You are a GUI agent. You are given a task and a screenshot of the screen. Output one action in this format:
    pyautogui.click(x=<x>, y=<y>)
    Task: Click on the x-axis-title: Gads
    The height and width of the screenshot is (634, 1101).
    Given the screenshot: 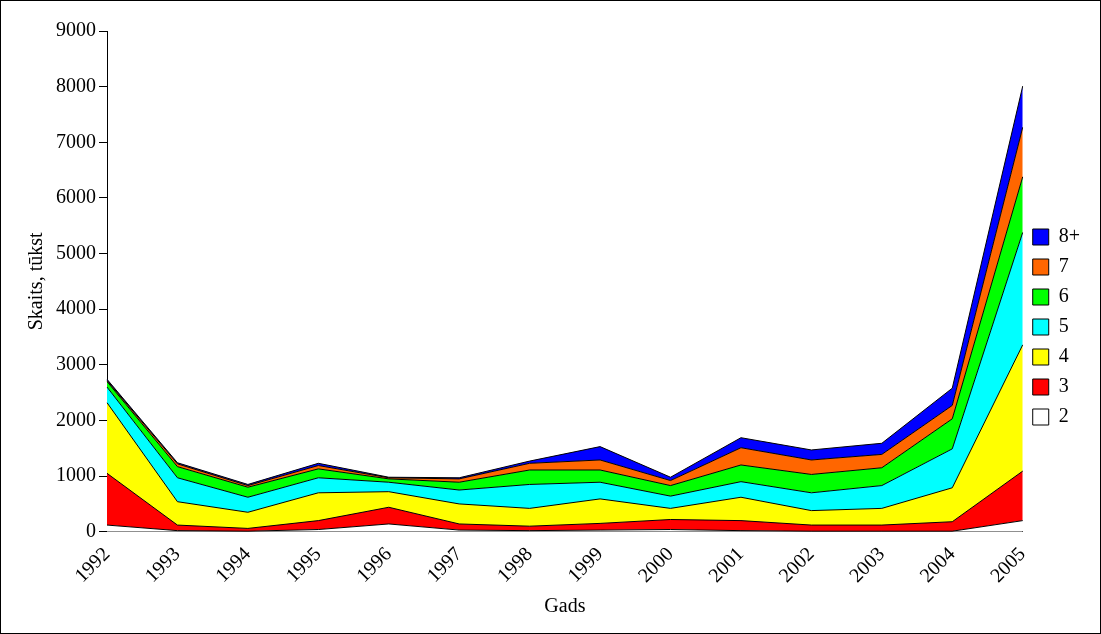 What is the action you would take?
    pyautogui.click(x=565, y=605)
    